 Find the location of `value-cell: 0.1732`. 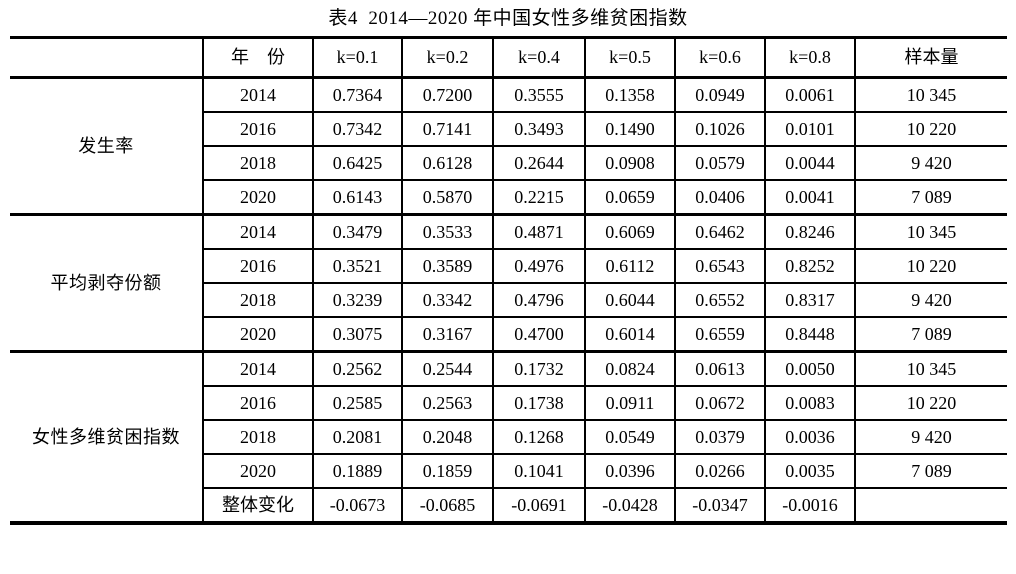

value-cell: 0.1732 is located at coordinates (538, 368).